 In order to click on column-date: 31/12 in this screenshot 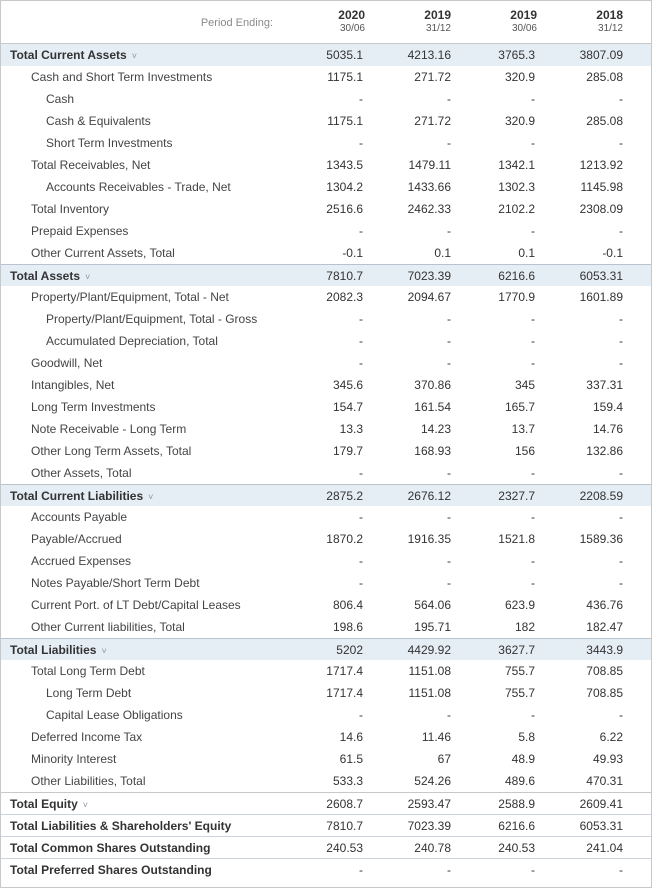, I will do `click(438, 28)`.